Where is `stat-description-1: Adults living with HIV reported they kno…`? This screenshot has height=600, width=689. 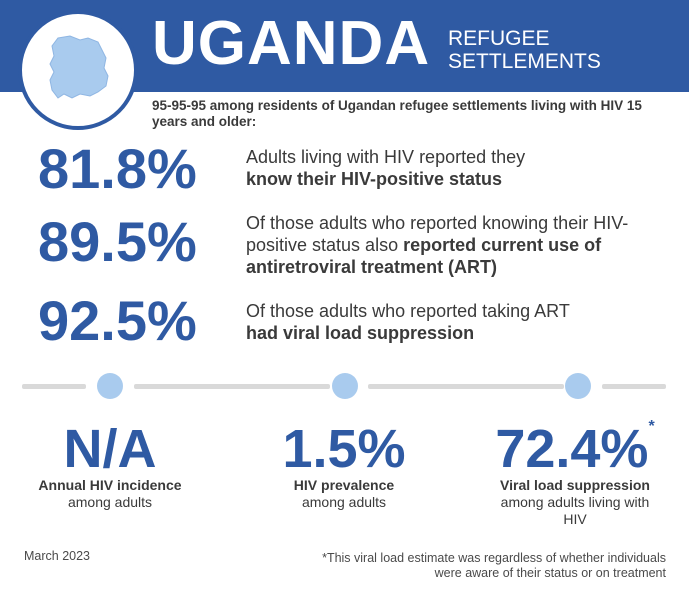
stat-description-1: Adults living with HIV reported they kno… is located at coordinates (456, 168).